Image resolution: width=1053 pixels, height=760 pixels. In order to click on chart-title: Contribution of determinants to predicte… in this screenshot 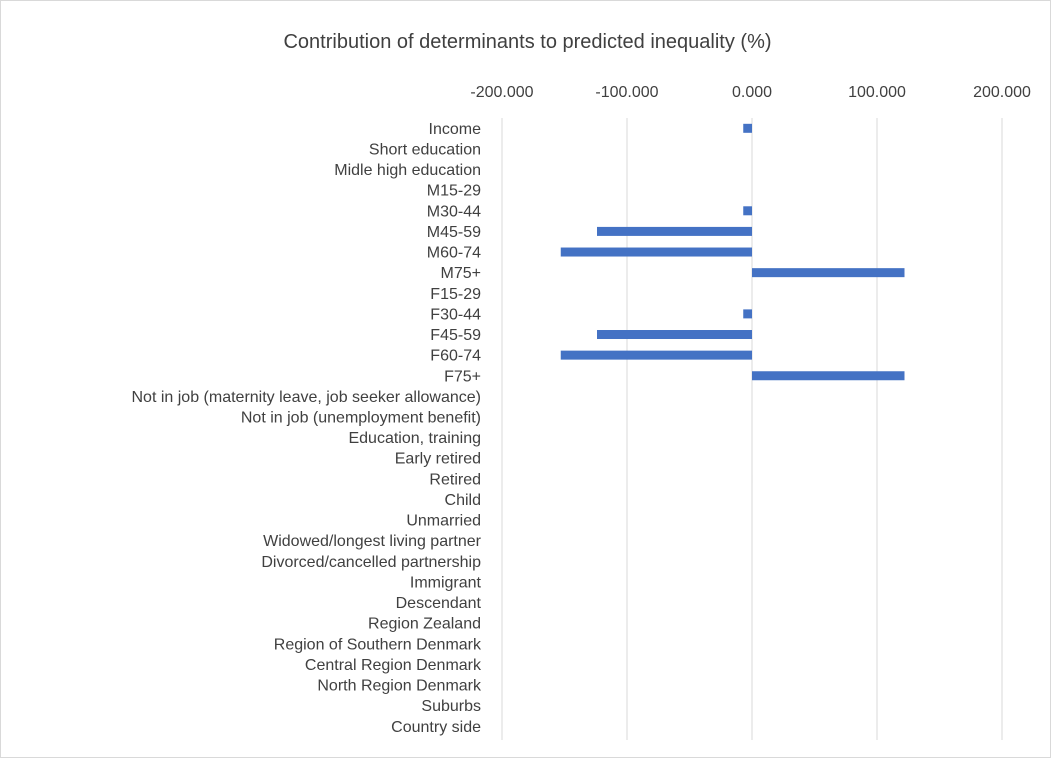, I will do `click(527, 42)`.